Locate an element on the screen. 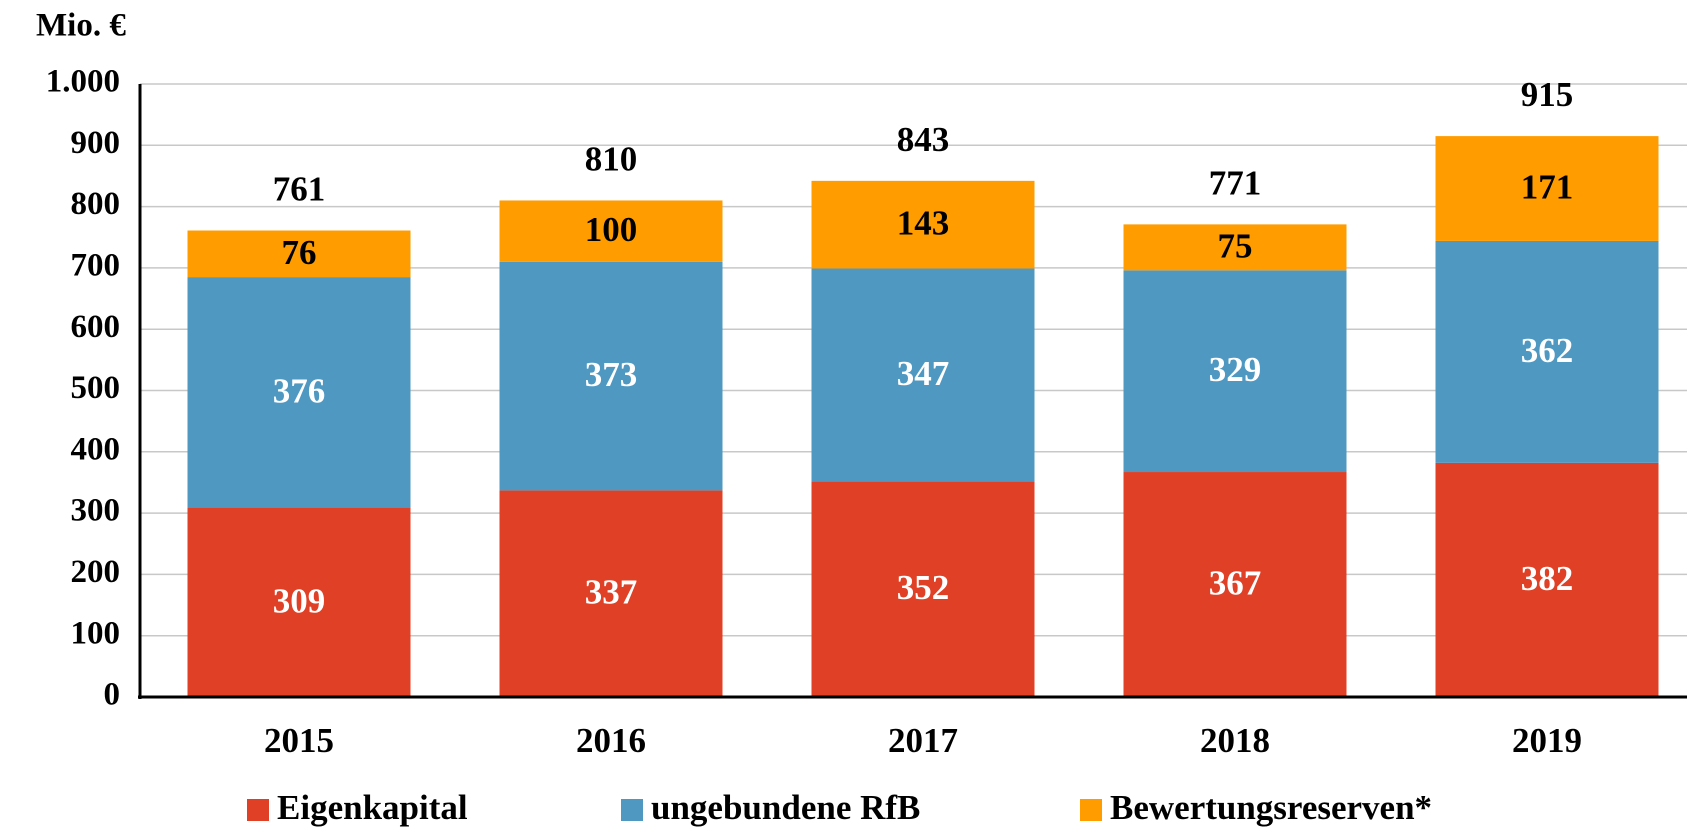 This screenshot has width=1687, height=832. legend-label: Bewertungsreserven* is located at coordinates (1271, 807).